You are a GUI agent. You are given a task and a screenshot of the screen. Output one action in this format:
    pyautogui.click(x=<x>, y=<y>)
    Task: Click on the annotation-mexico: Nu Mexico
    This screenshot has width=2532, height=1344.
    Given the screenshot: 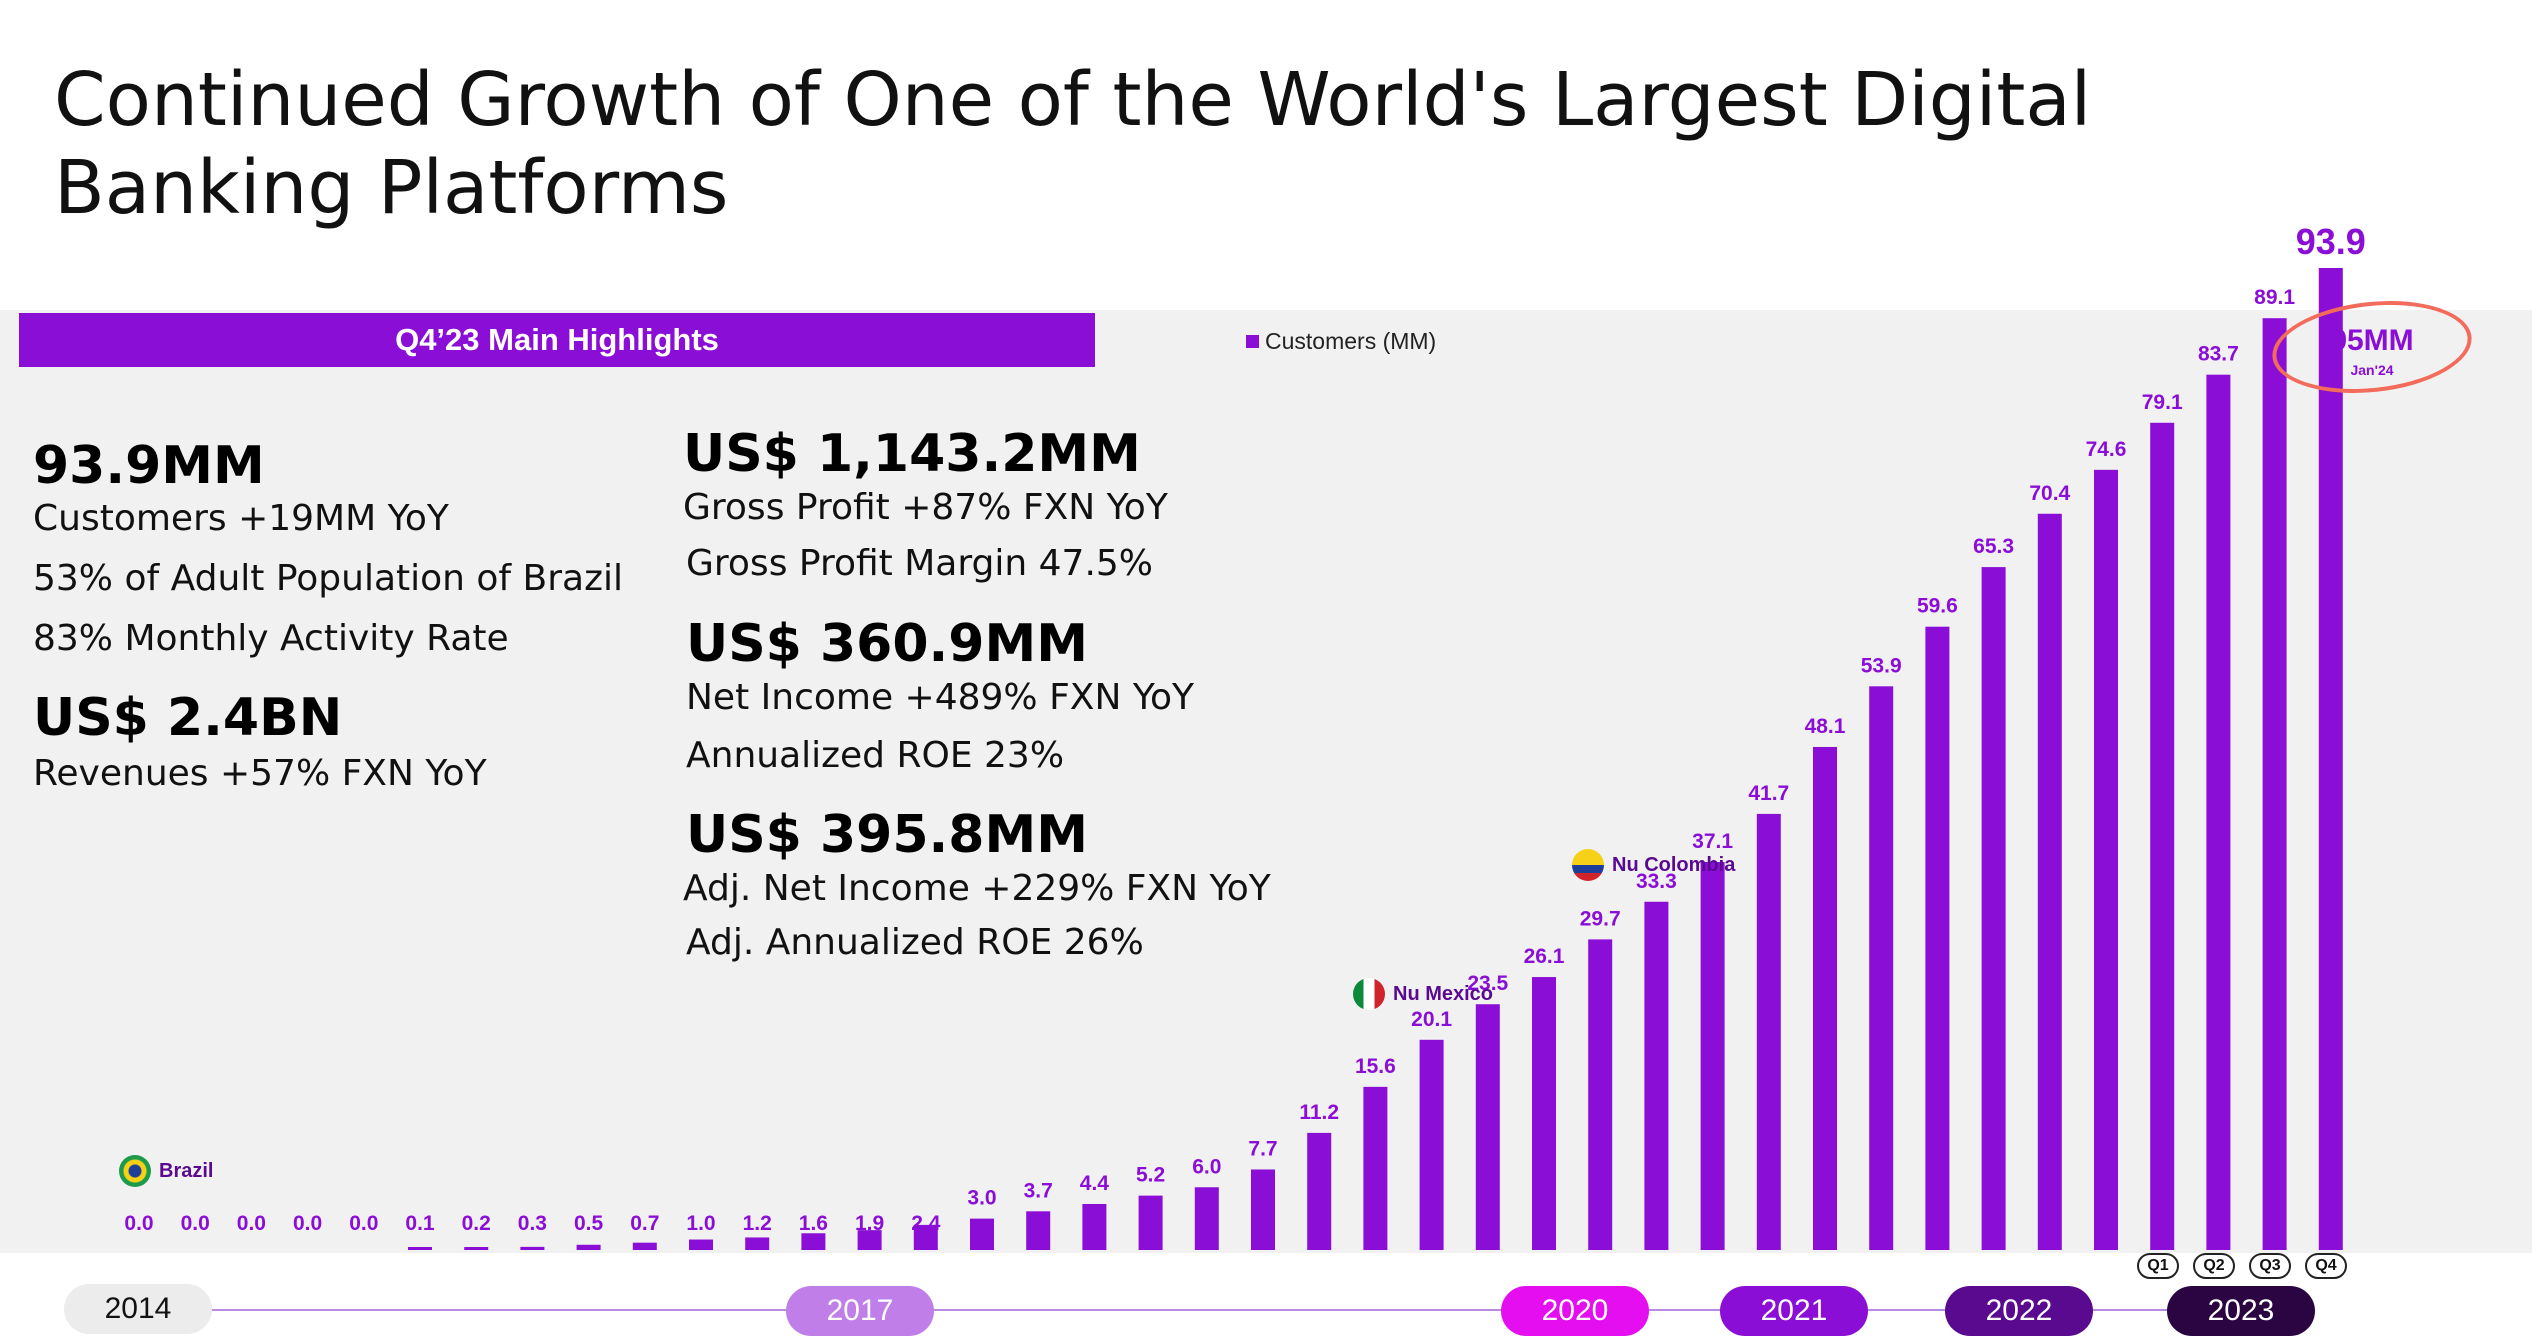 What is the action you would take?
    pyautogui.click(x=1423, y=994)
    